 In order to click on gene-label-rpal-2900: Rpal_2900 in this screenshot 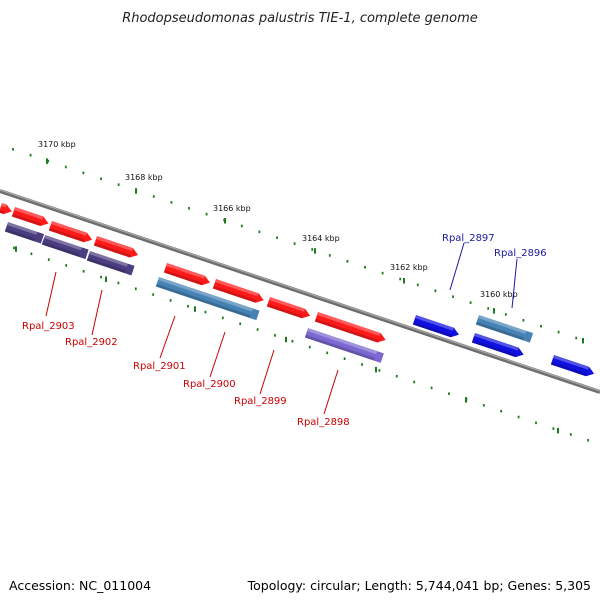, I will do `click(209, 384)`.